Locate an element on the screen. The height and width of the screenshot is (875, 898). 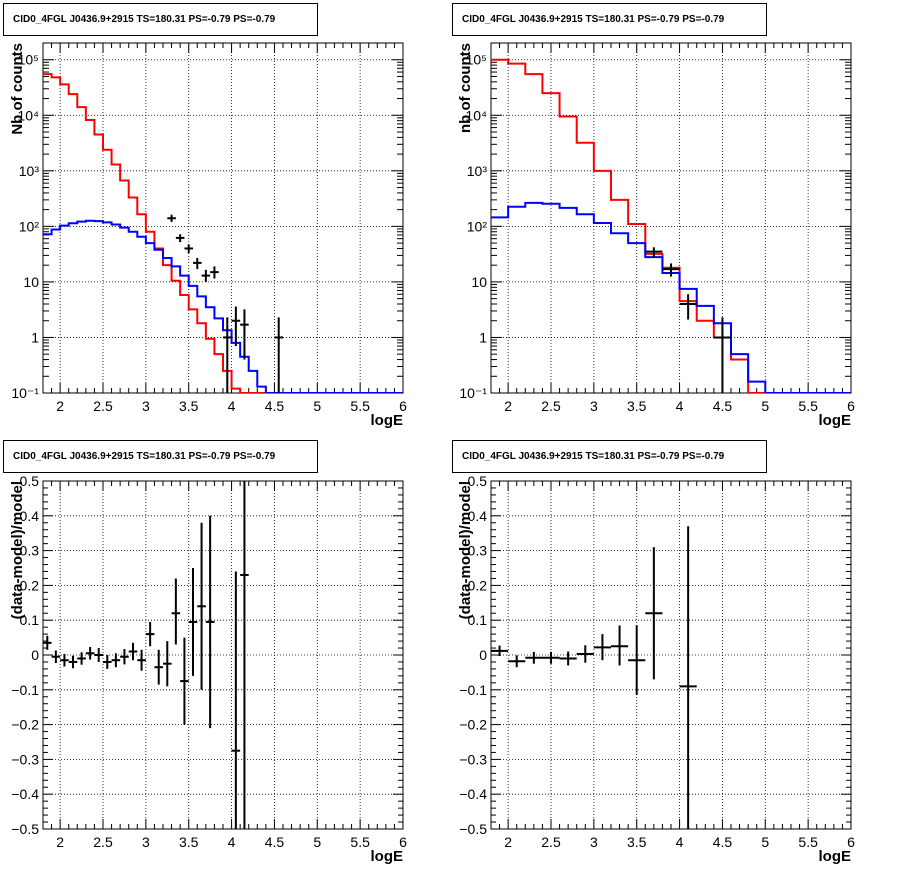
y-tick-label: 10⁻¹ is located at coordinates (25, 393).